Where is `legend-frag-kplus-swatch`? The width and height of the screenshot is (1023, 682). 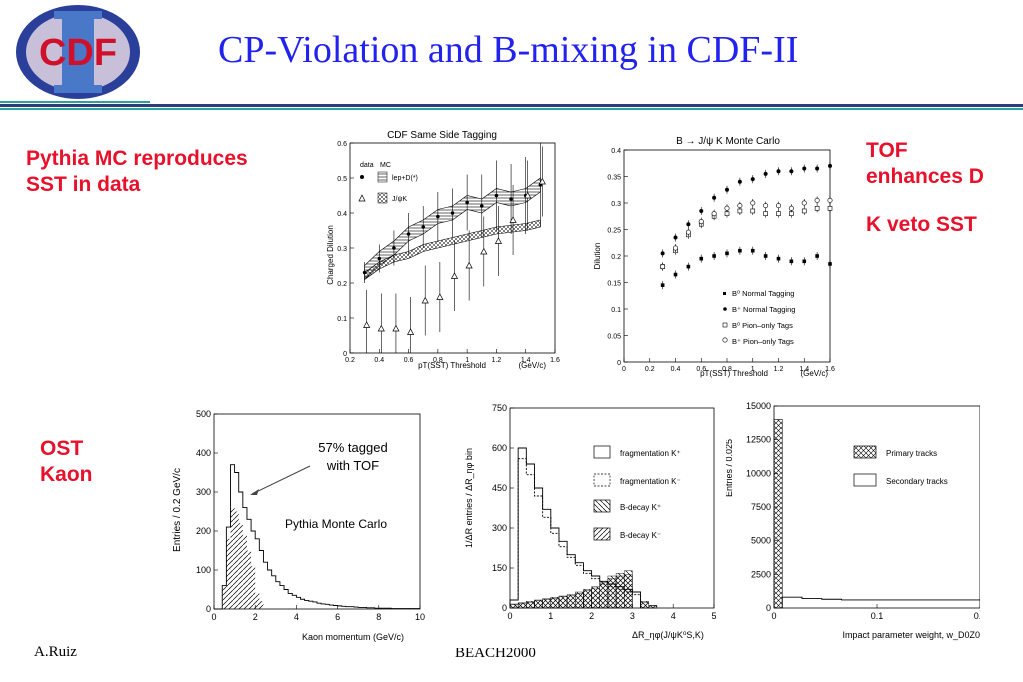
legend-frag-kplus-swatch is located at coordinates (602, 452).